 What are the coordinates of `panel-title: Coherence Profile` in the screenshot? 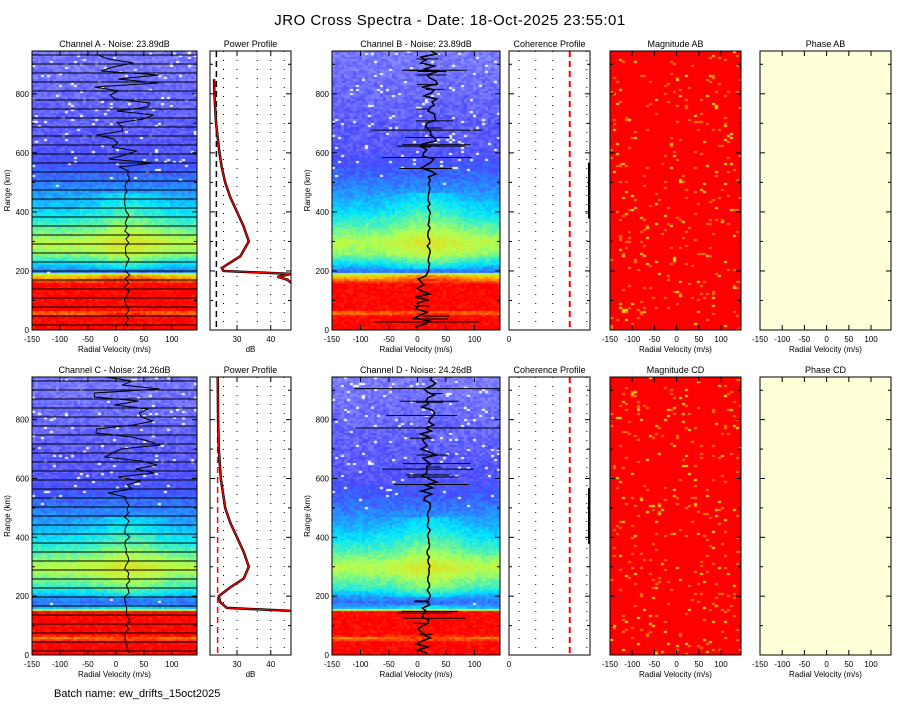 It's located at (549, 370).